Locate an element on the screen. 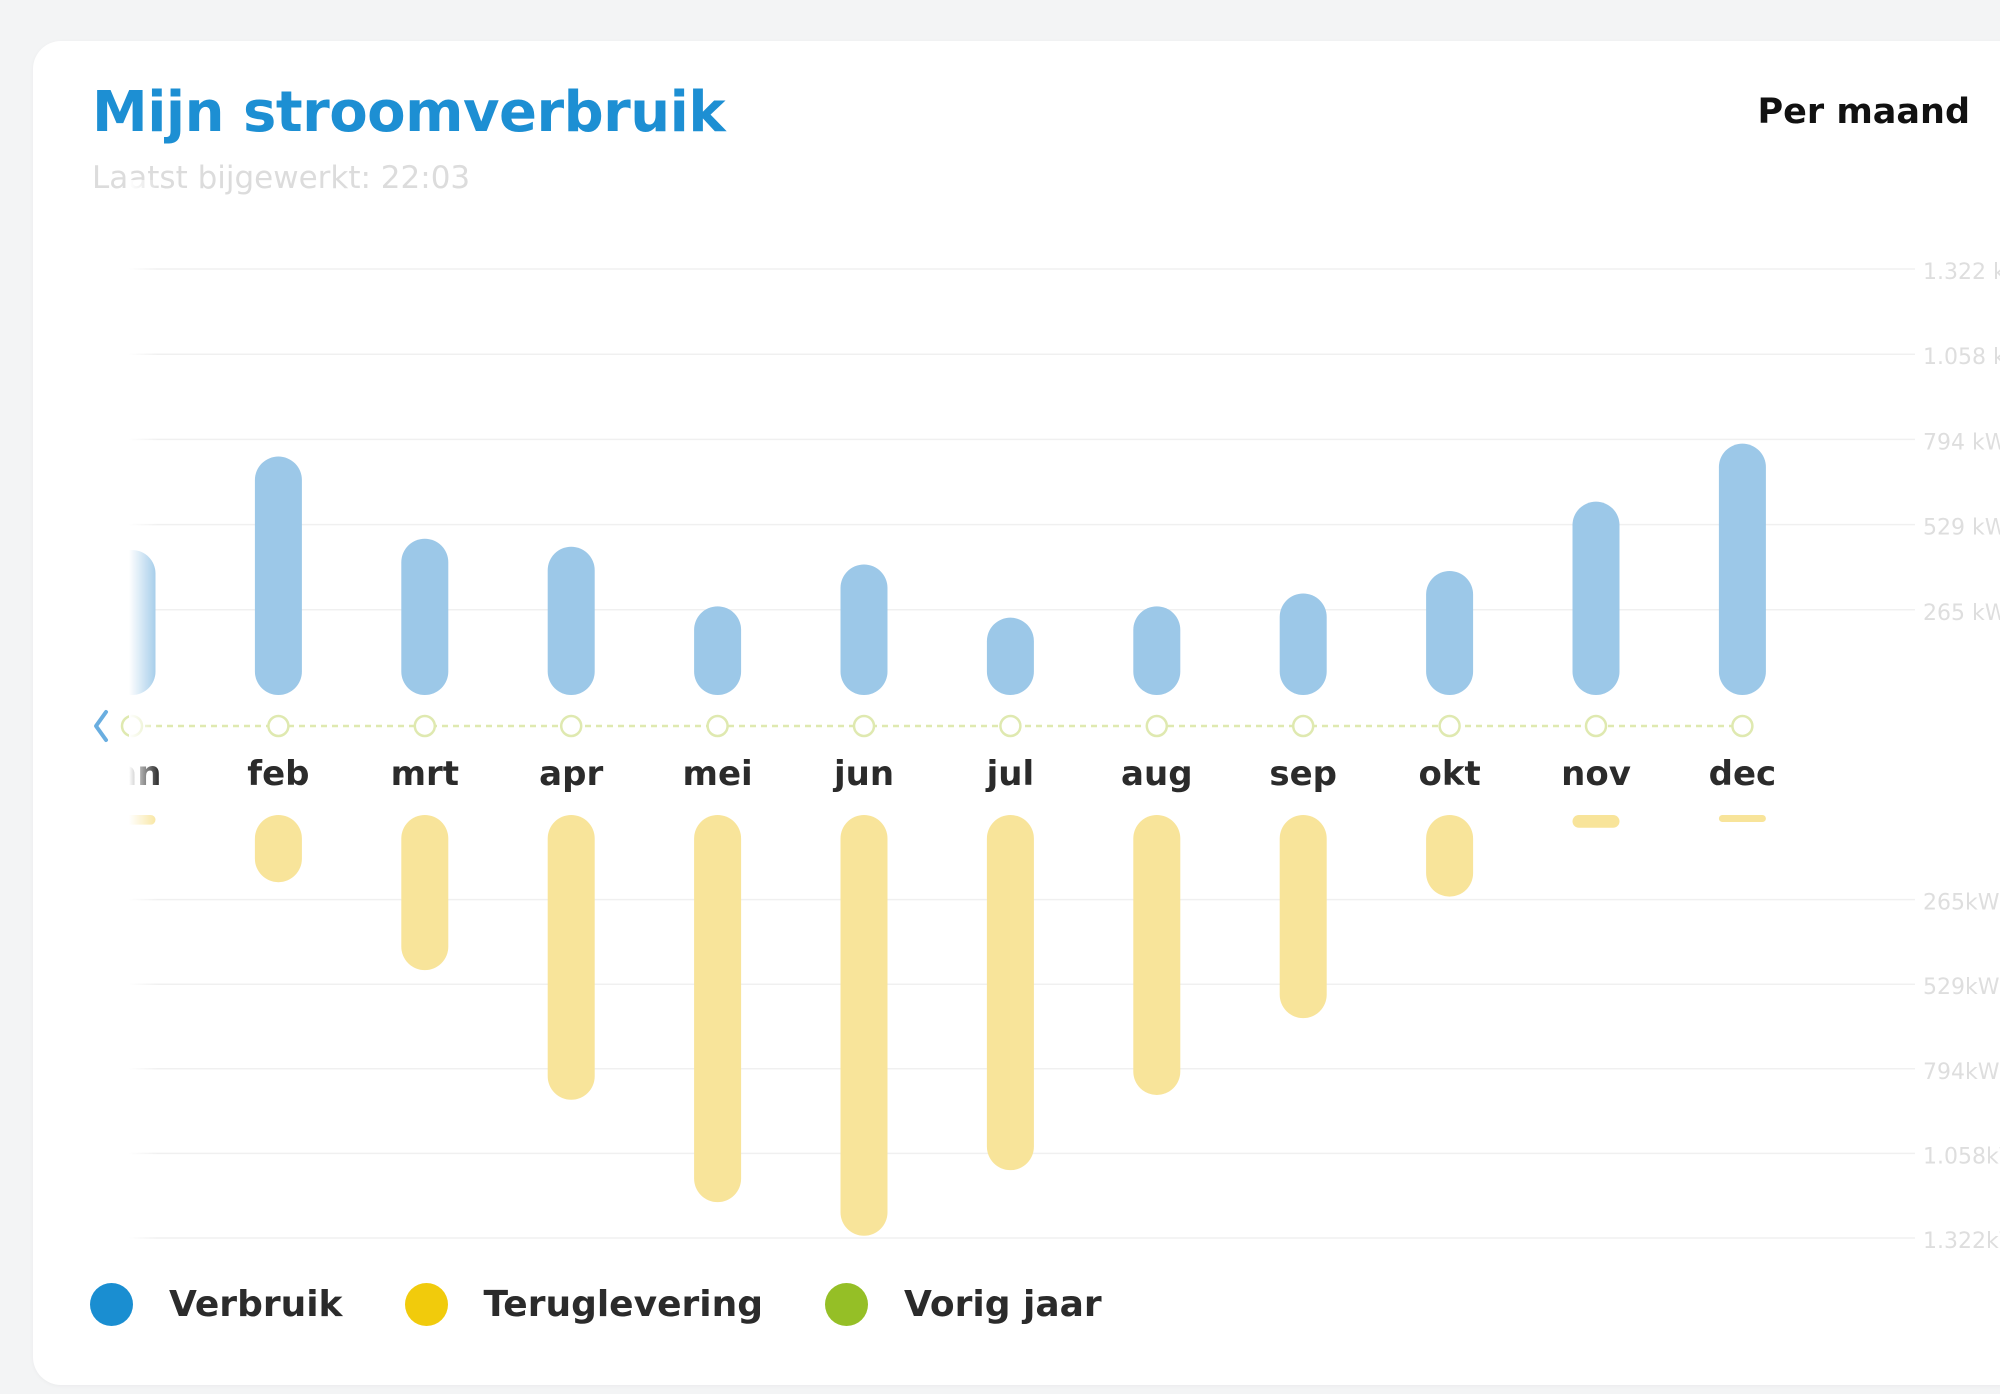 The height and width of the screenshot is (1394, 2000). legend-item-teruglevering: Teruglevering is located at coordinates (583, 1304).